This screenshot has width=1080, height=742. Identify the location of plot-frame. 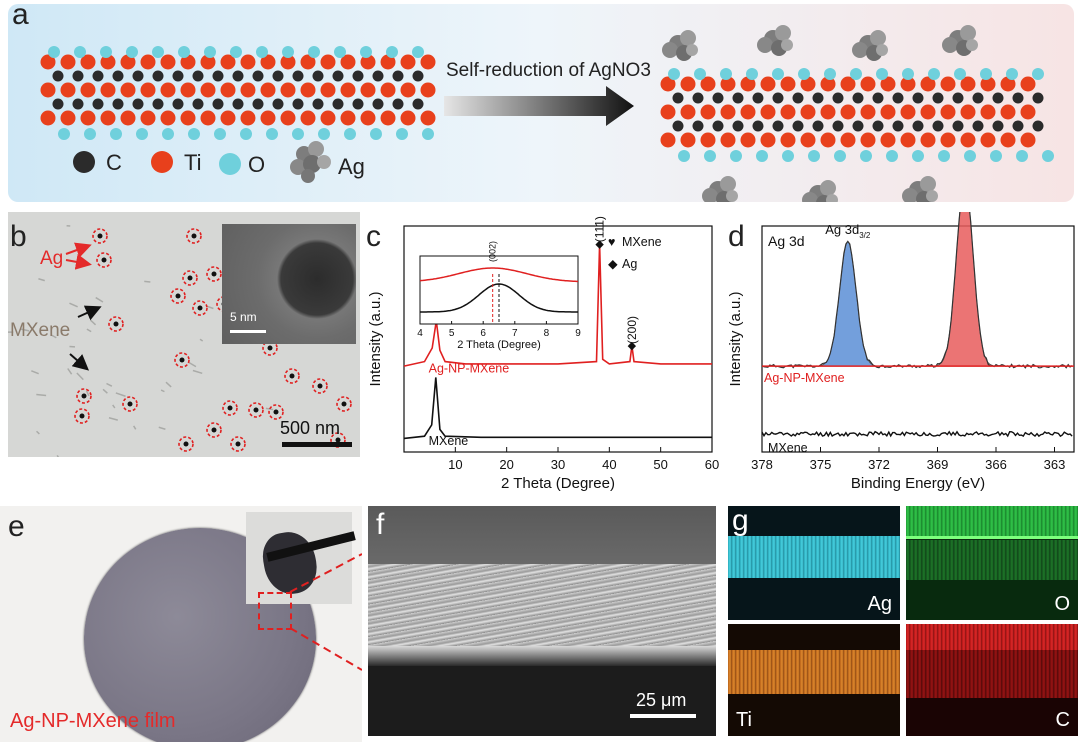
(918, 339).